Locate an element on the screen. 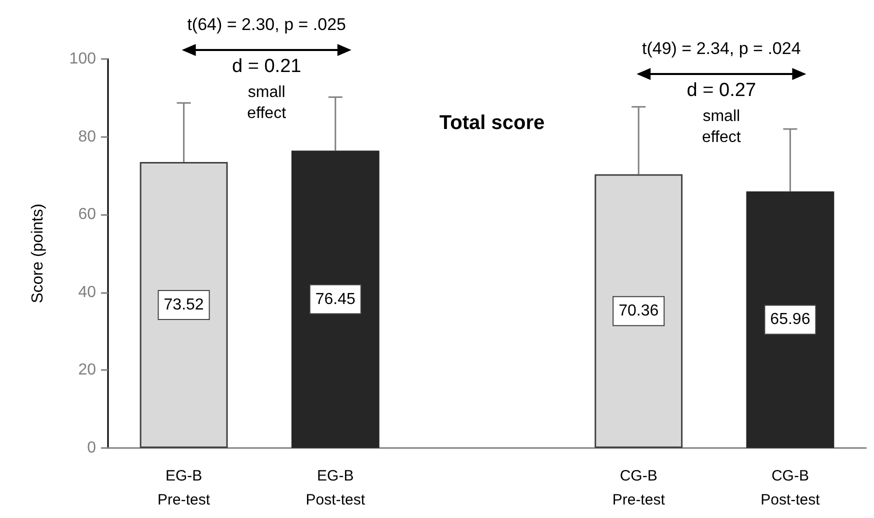  x-tick-label: CG-B Post-test is located at coordinates (790, 488).